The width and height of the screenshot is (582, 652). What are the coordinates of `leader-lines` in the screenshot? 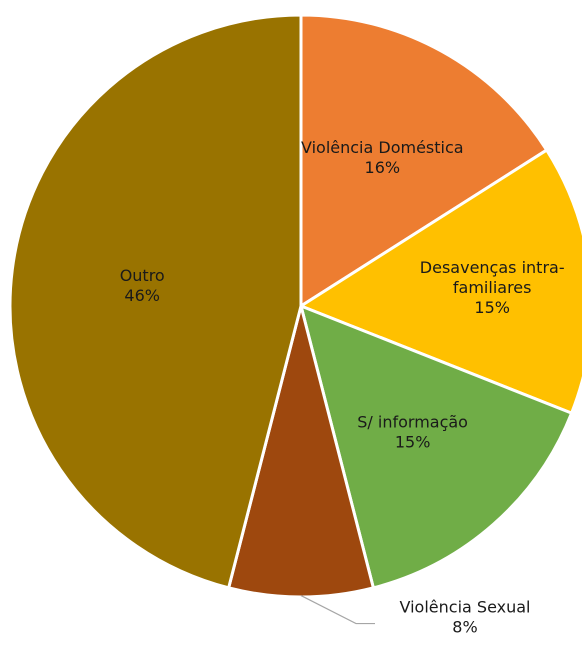 It's located at (337, 610).